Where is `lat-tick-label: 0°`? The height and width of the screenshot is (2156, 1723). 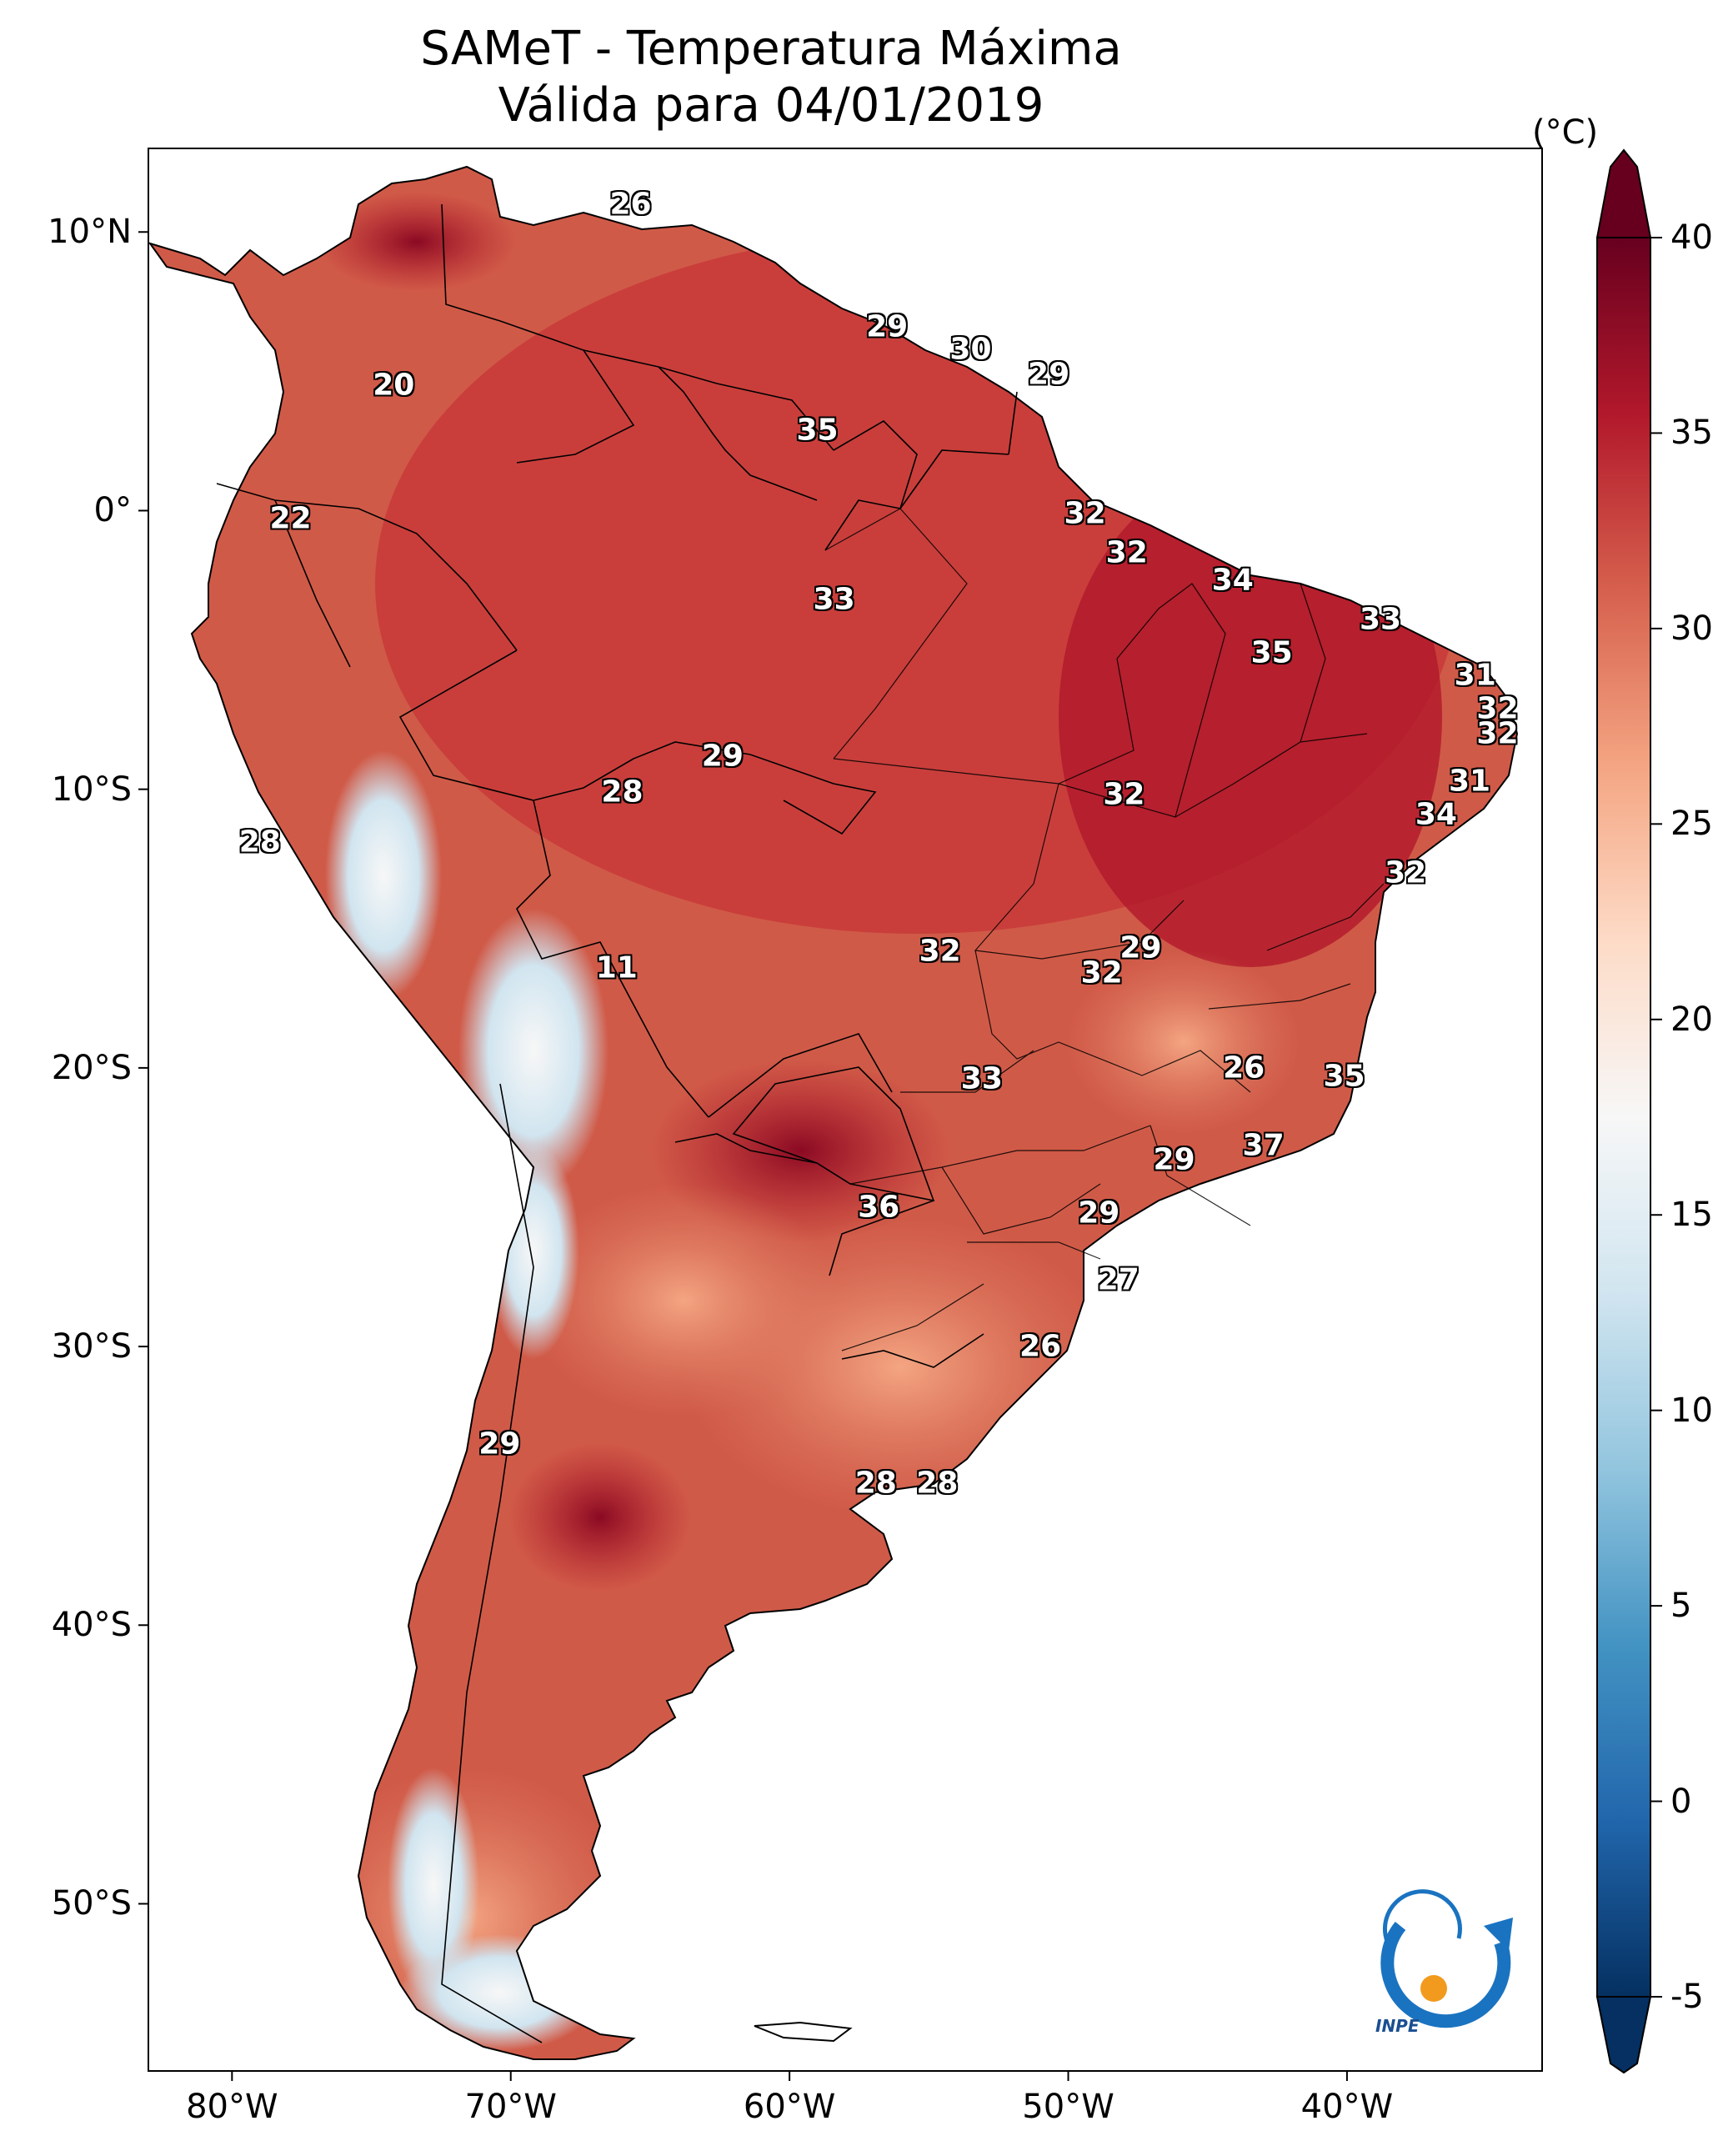
lat-tick-label: 0° is located at coordinates (113, 511).